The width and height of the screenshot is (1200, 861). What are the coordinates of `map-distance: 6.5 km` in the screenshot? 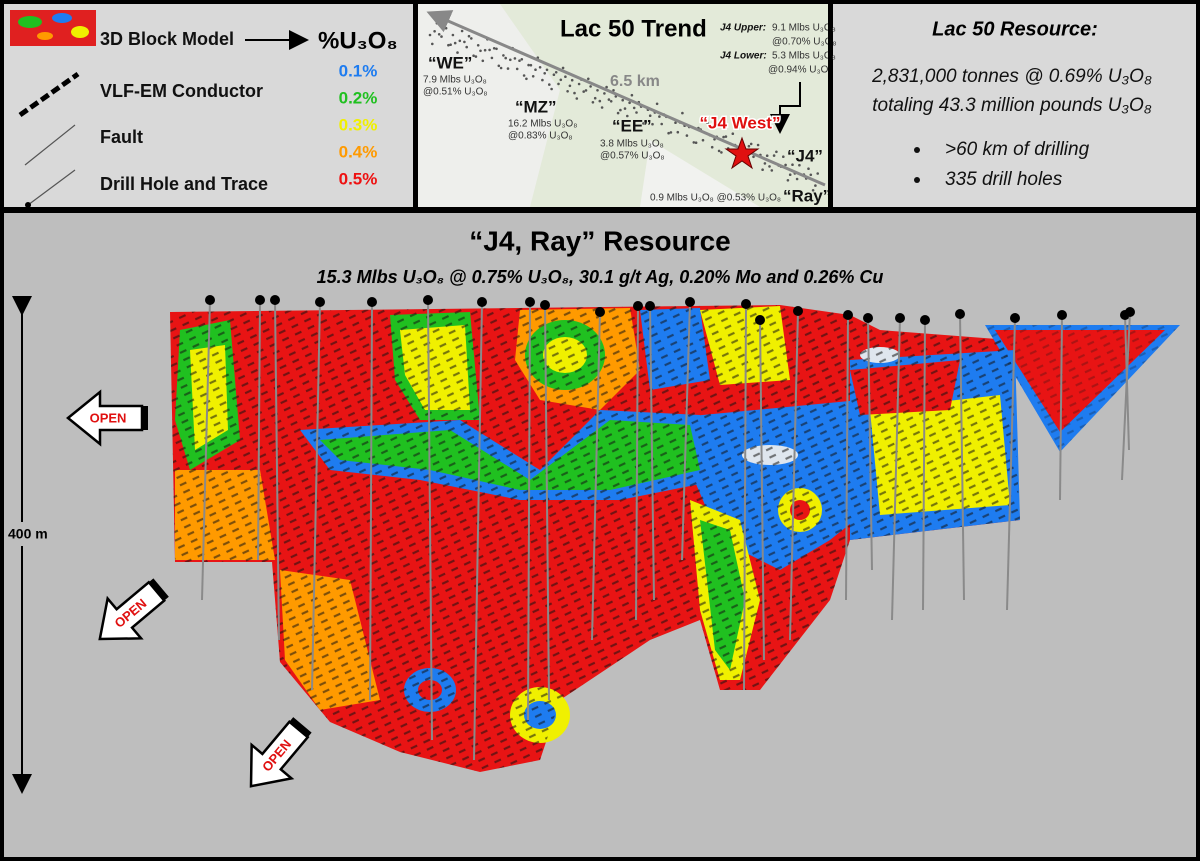 It's located at (635, 81).